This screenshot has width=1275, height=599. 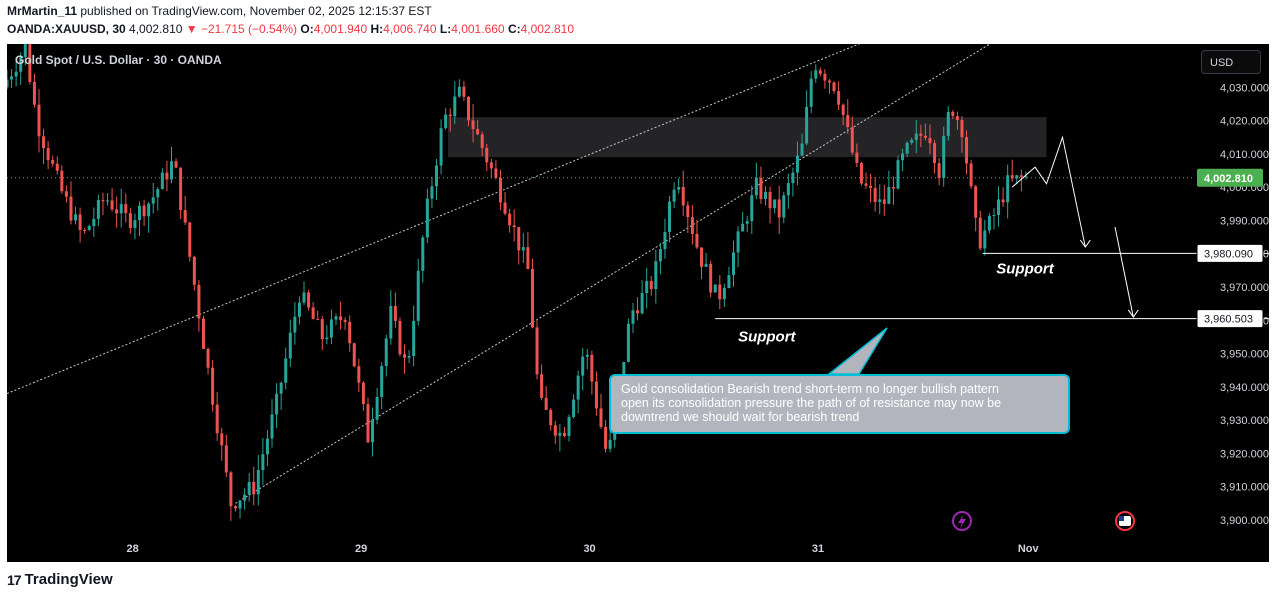 What do you see at coordinates (547, 29) in the screenshot?
I see `close-value: 4,002.810` at bounding box center [547, 29].